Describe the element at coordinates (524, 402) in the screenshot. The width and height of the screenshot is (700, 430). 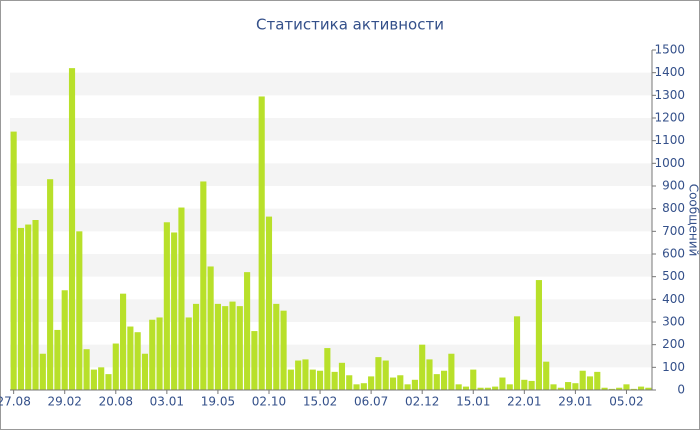
I see `x-tick-label: 22.01` at that location.